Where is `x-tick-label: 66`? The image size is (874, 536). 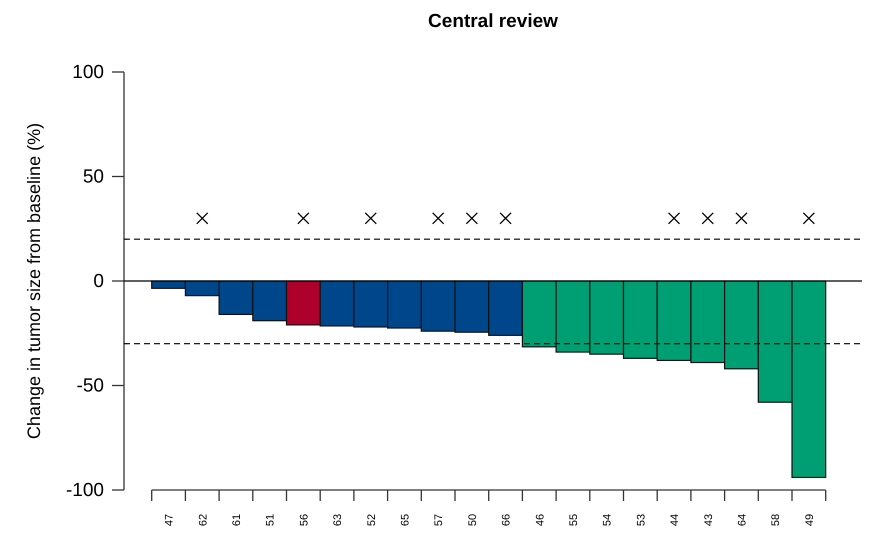 x-tick-label: 66 is located at coordinates (506, 520).